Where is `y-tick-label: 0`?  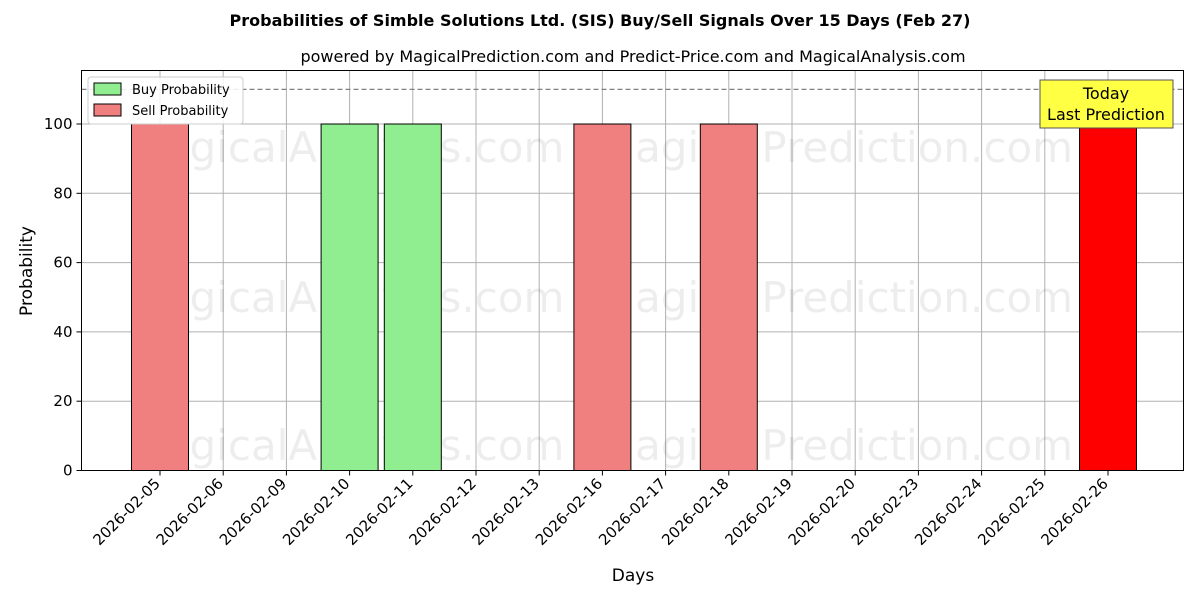
y-tick-label: 0 is located at coordinates (68, 471).